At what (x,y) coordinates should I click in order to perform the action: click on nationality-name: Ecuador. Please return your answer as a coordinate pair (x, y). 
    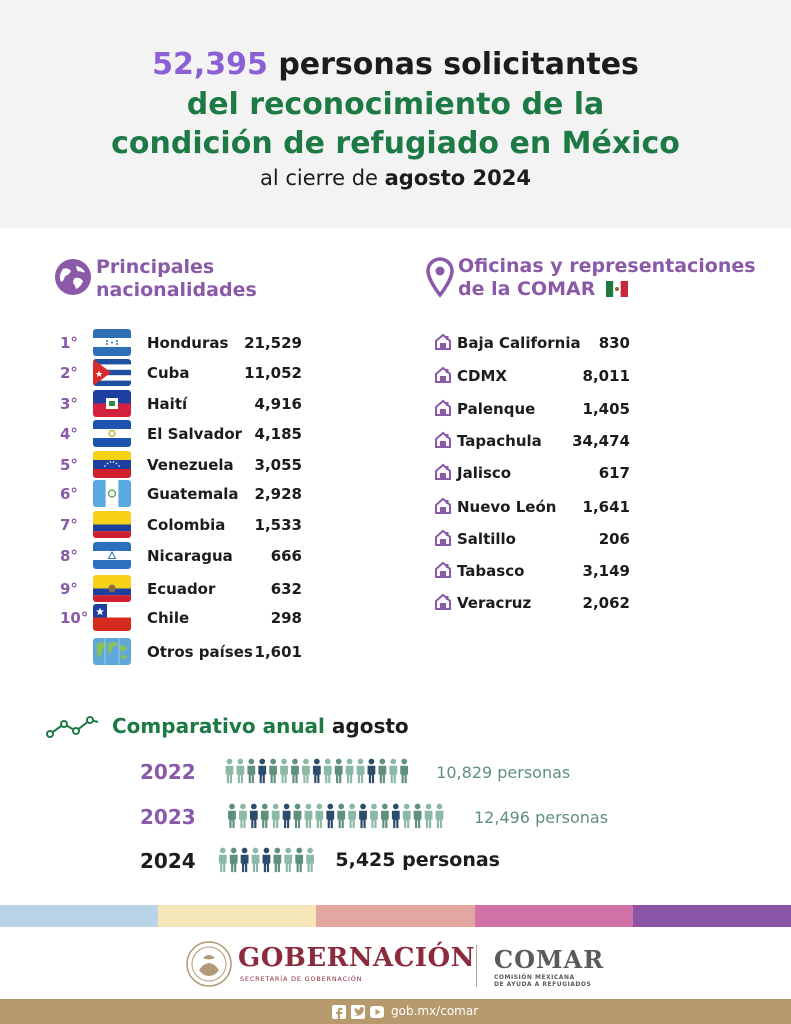
    Looking at the image, I should click on (181, 589).